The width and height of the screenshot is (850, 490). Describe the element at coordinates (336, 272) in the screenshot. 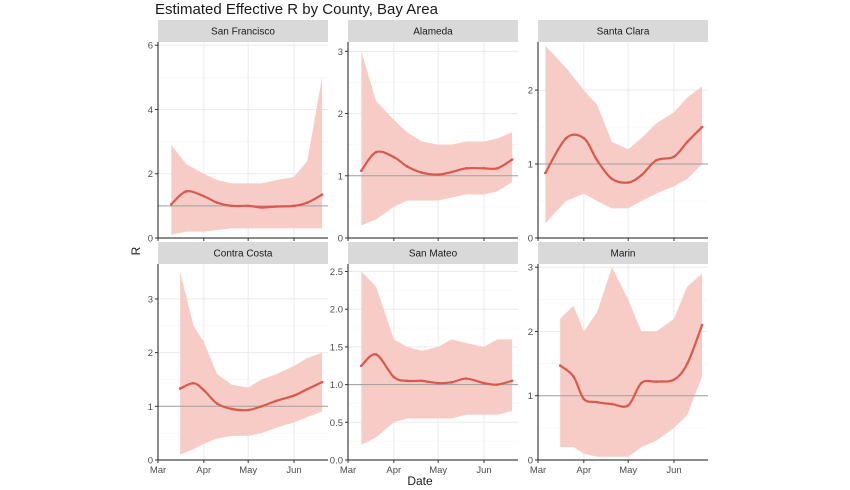

I see `y-tick-label: 2.5` at that location.